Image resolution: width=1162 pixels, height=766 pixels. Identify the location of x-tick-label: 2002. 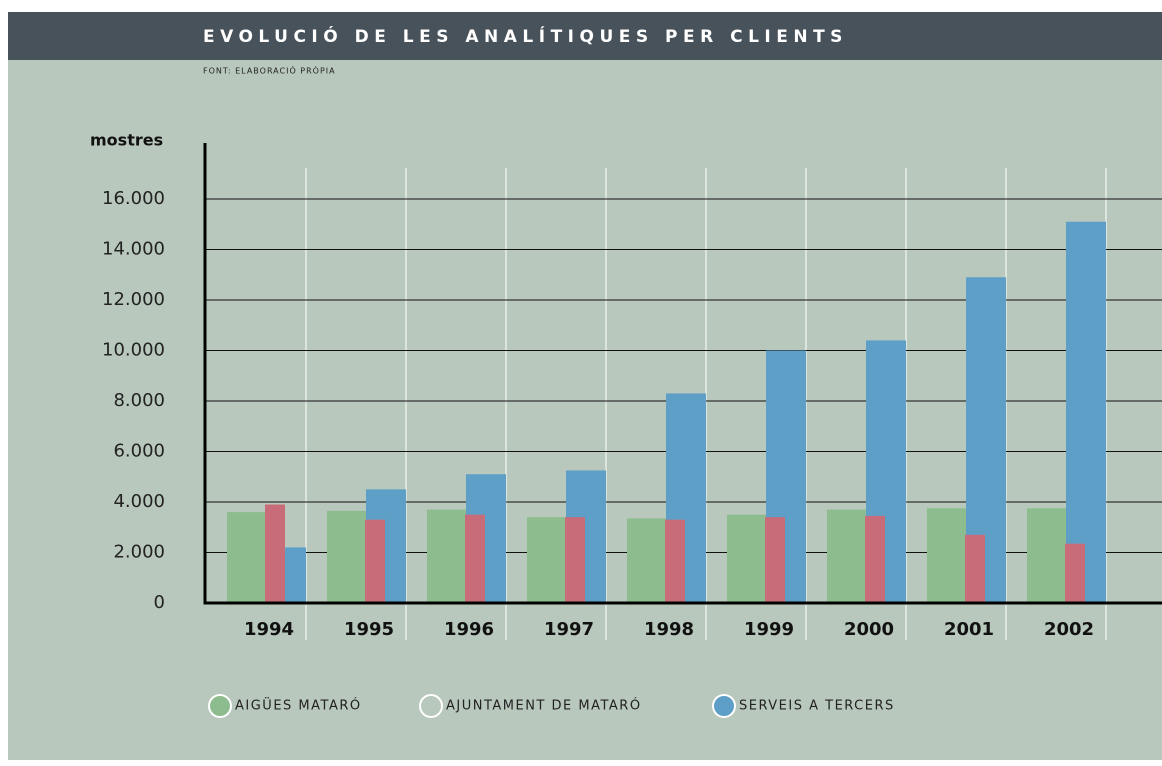
(1069, 629).